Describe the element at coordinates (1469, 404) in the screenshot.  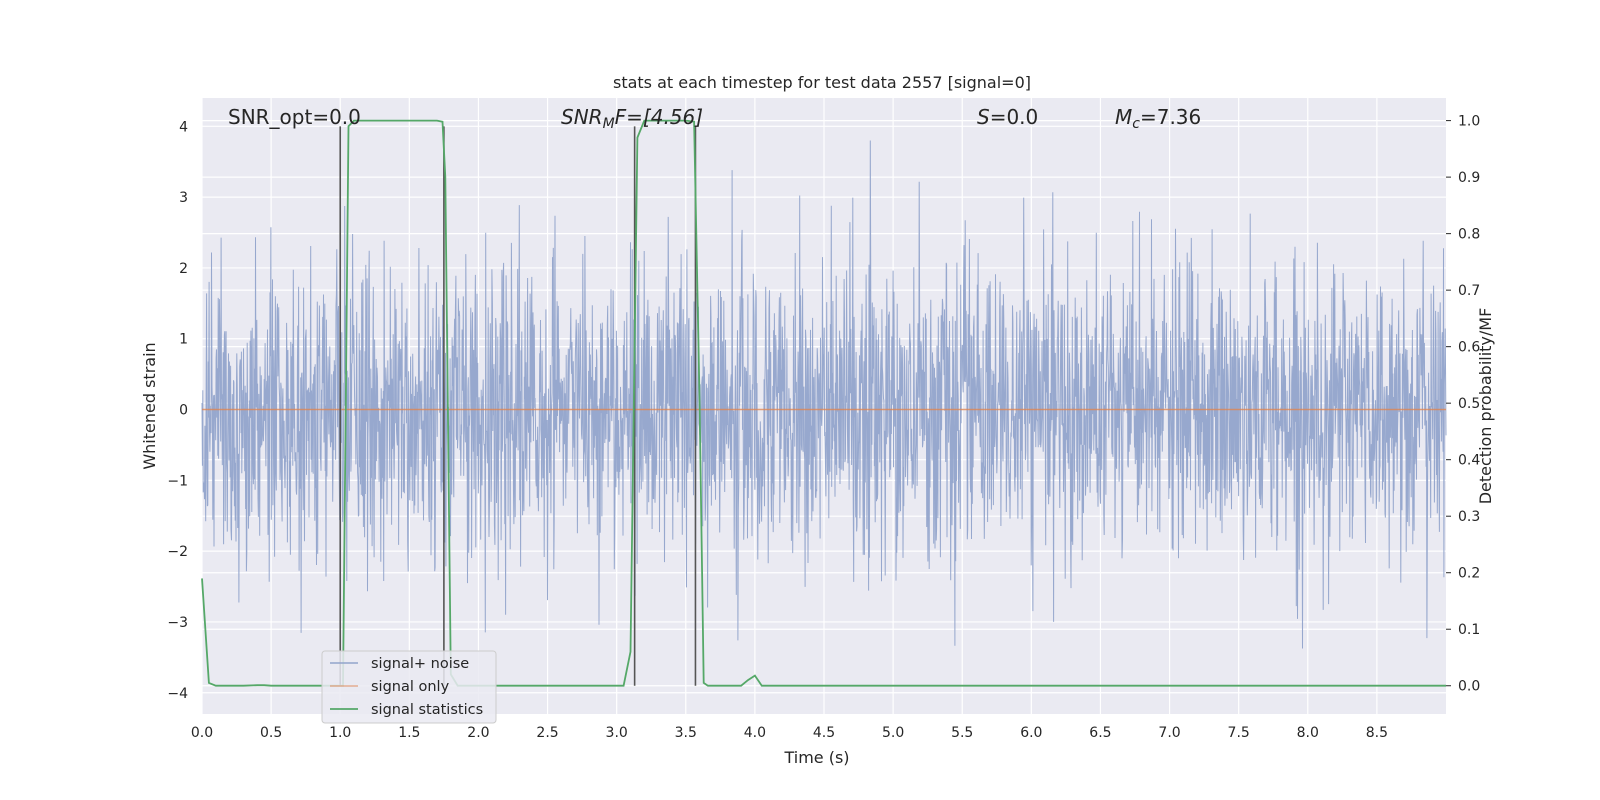
I see `y-tick-label-right: 0.5` at that location.